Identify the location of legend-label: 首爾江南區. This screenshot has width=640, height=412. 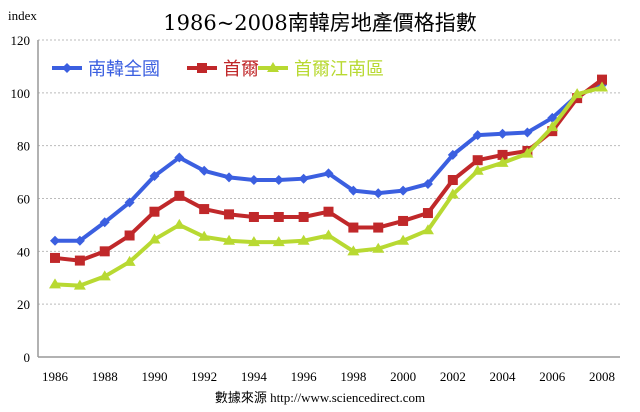
(339, 69).